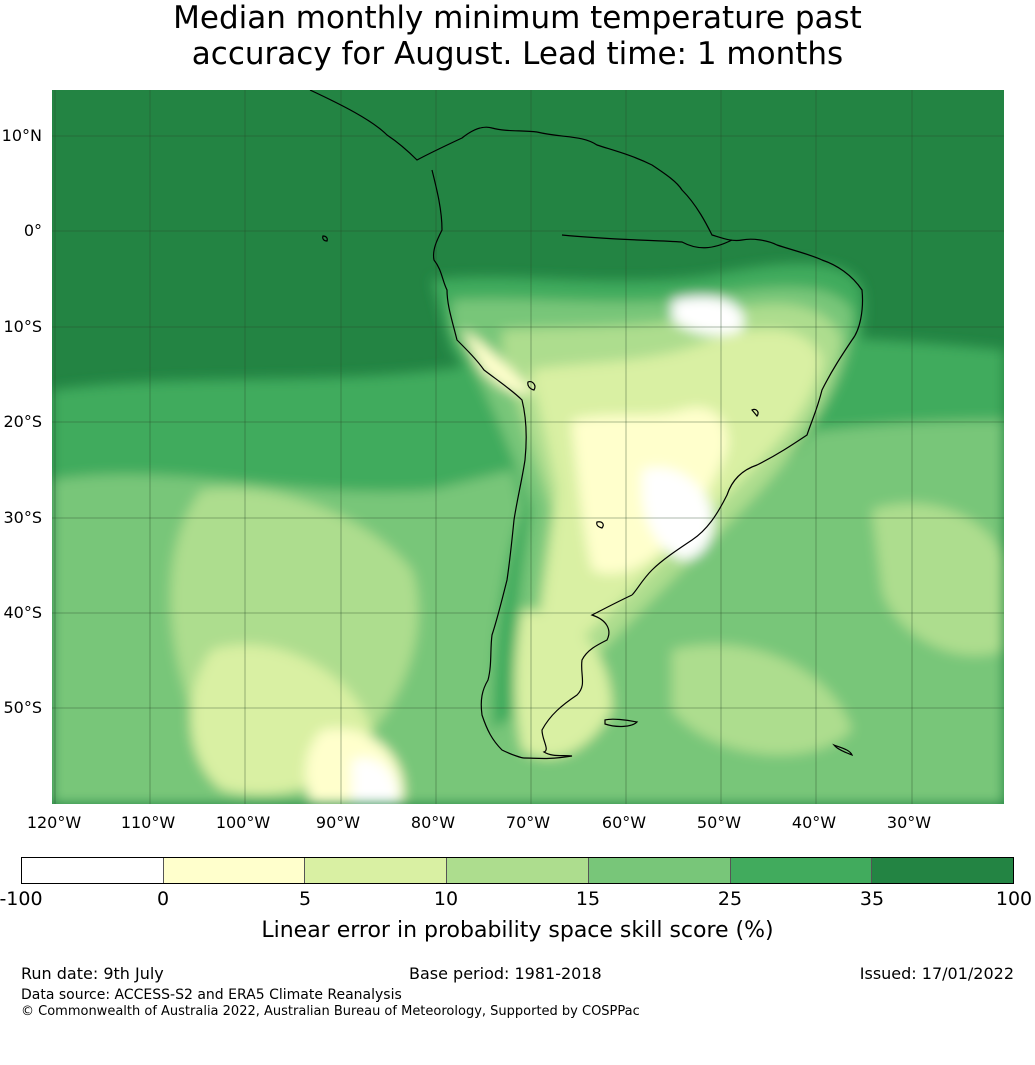 The image size is (1035, 1065). I want to click on colorbar-tick-1: -100, so click(21, 899).